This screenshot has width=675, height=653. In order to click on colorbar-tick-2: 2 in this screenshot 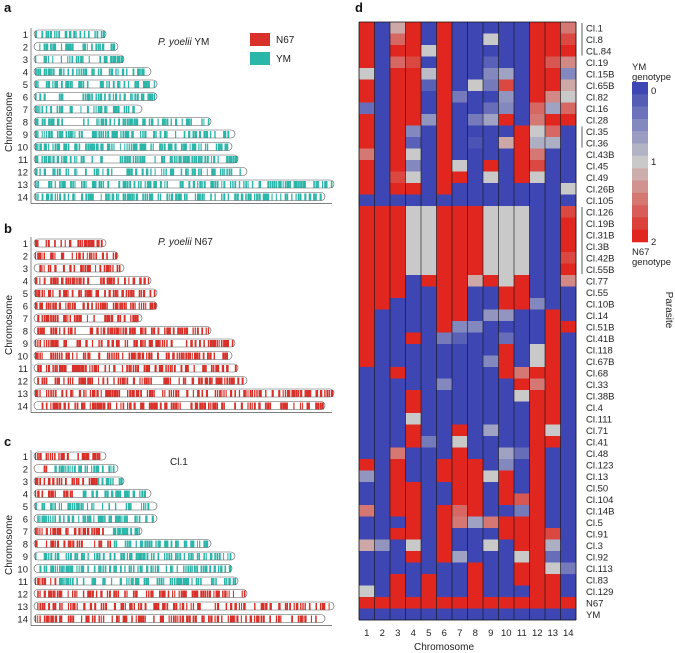, I will do `click(653, 242)`.